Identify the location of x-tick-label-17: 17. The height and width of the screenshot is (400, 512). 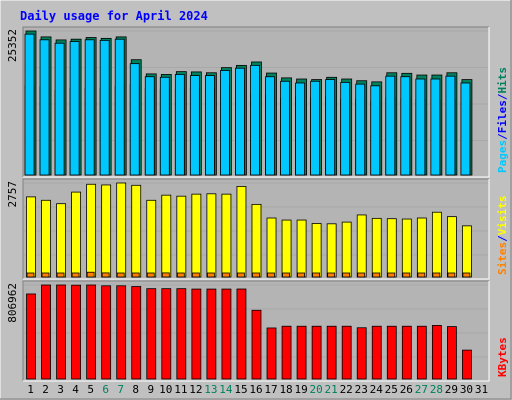
(270, 389).